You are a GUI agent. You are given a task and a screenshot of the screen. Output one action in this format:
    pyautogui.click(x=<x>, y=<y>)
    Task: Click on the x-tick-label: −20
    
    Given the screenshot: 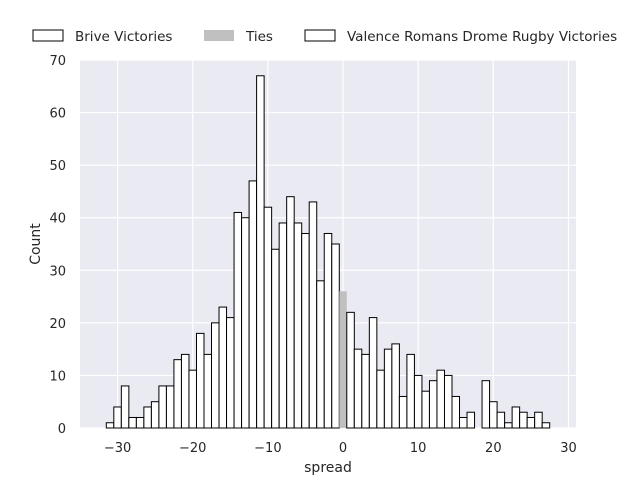 What is the action you would take?
    pyautogui.click(x=192, y=448)
    